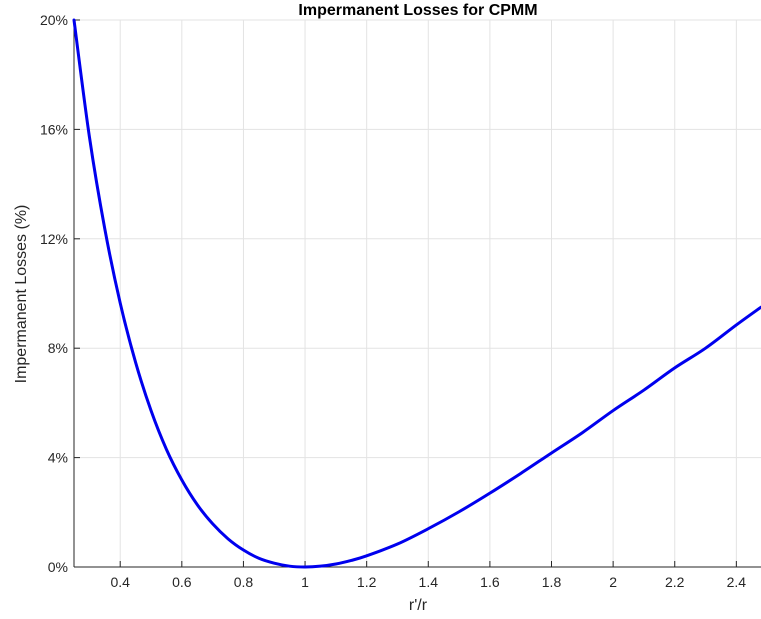 The image size is (761, 619). What do you see at coordinates (58, 348) in the screenshot?
I see `y-tick-label: 8%` at bounding box center [58, 348].